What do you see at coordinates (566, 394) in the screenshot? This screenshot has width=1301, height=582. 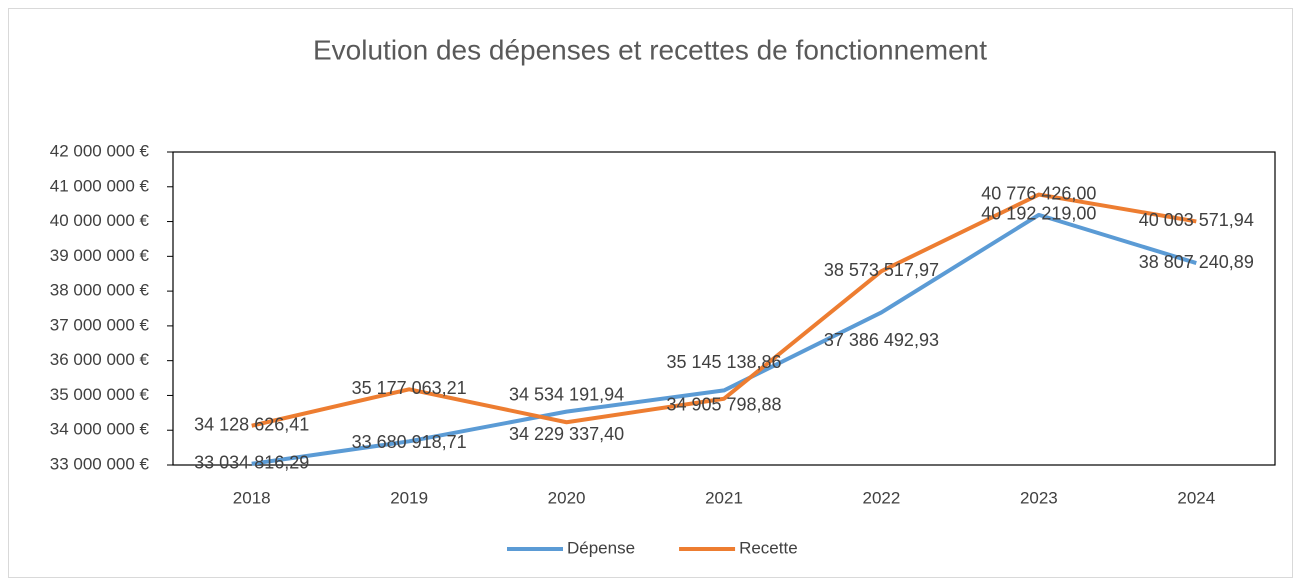 I see `data-label: 34 534 191,94` at bounding box center [566, 394].